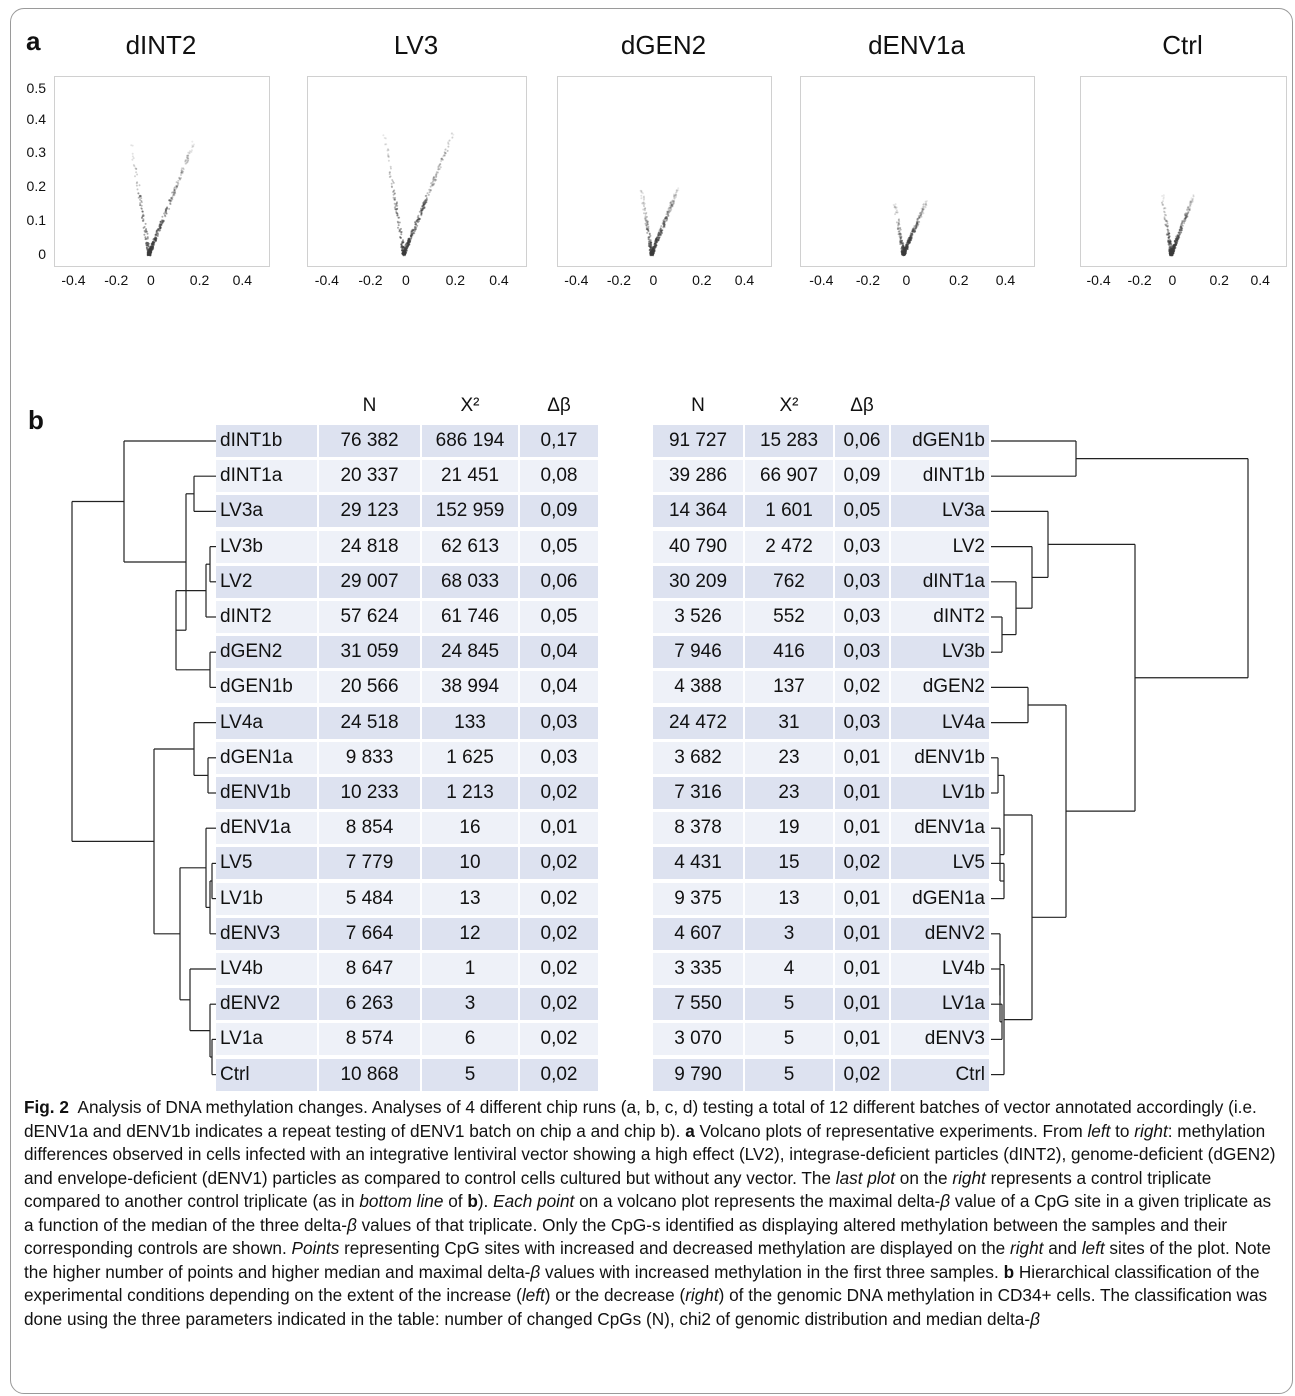 Image resolution: width=1295 pixels, height=1396 pixels. What do you see at coordinates (36, 186) in the screenshot?
I see `y-tick-label: 0.2` at bounding box center [36, 186].